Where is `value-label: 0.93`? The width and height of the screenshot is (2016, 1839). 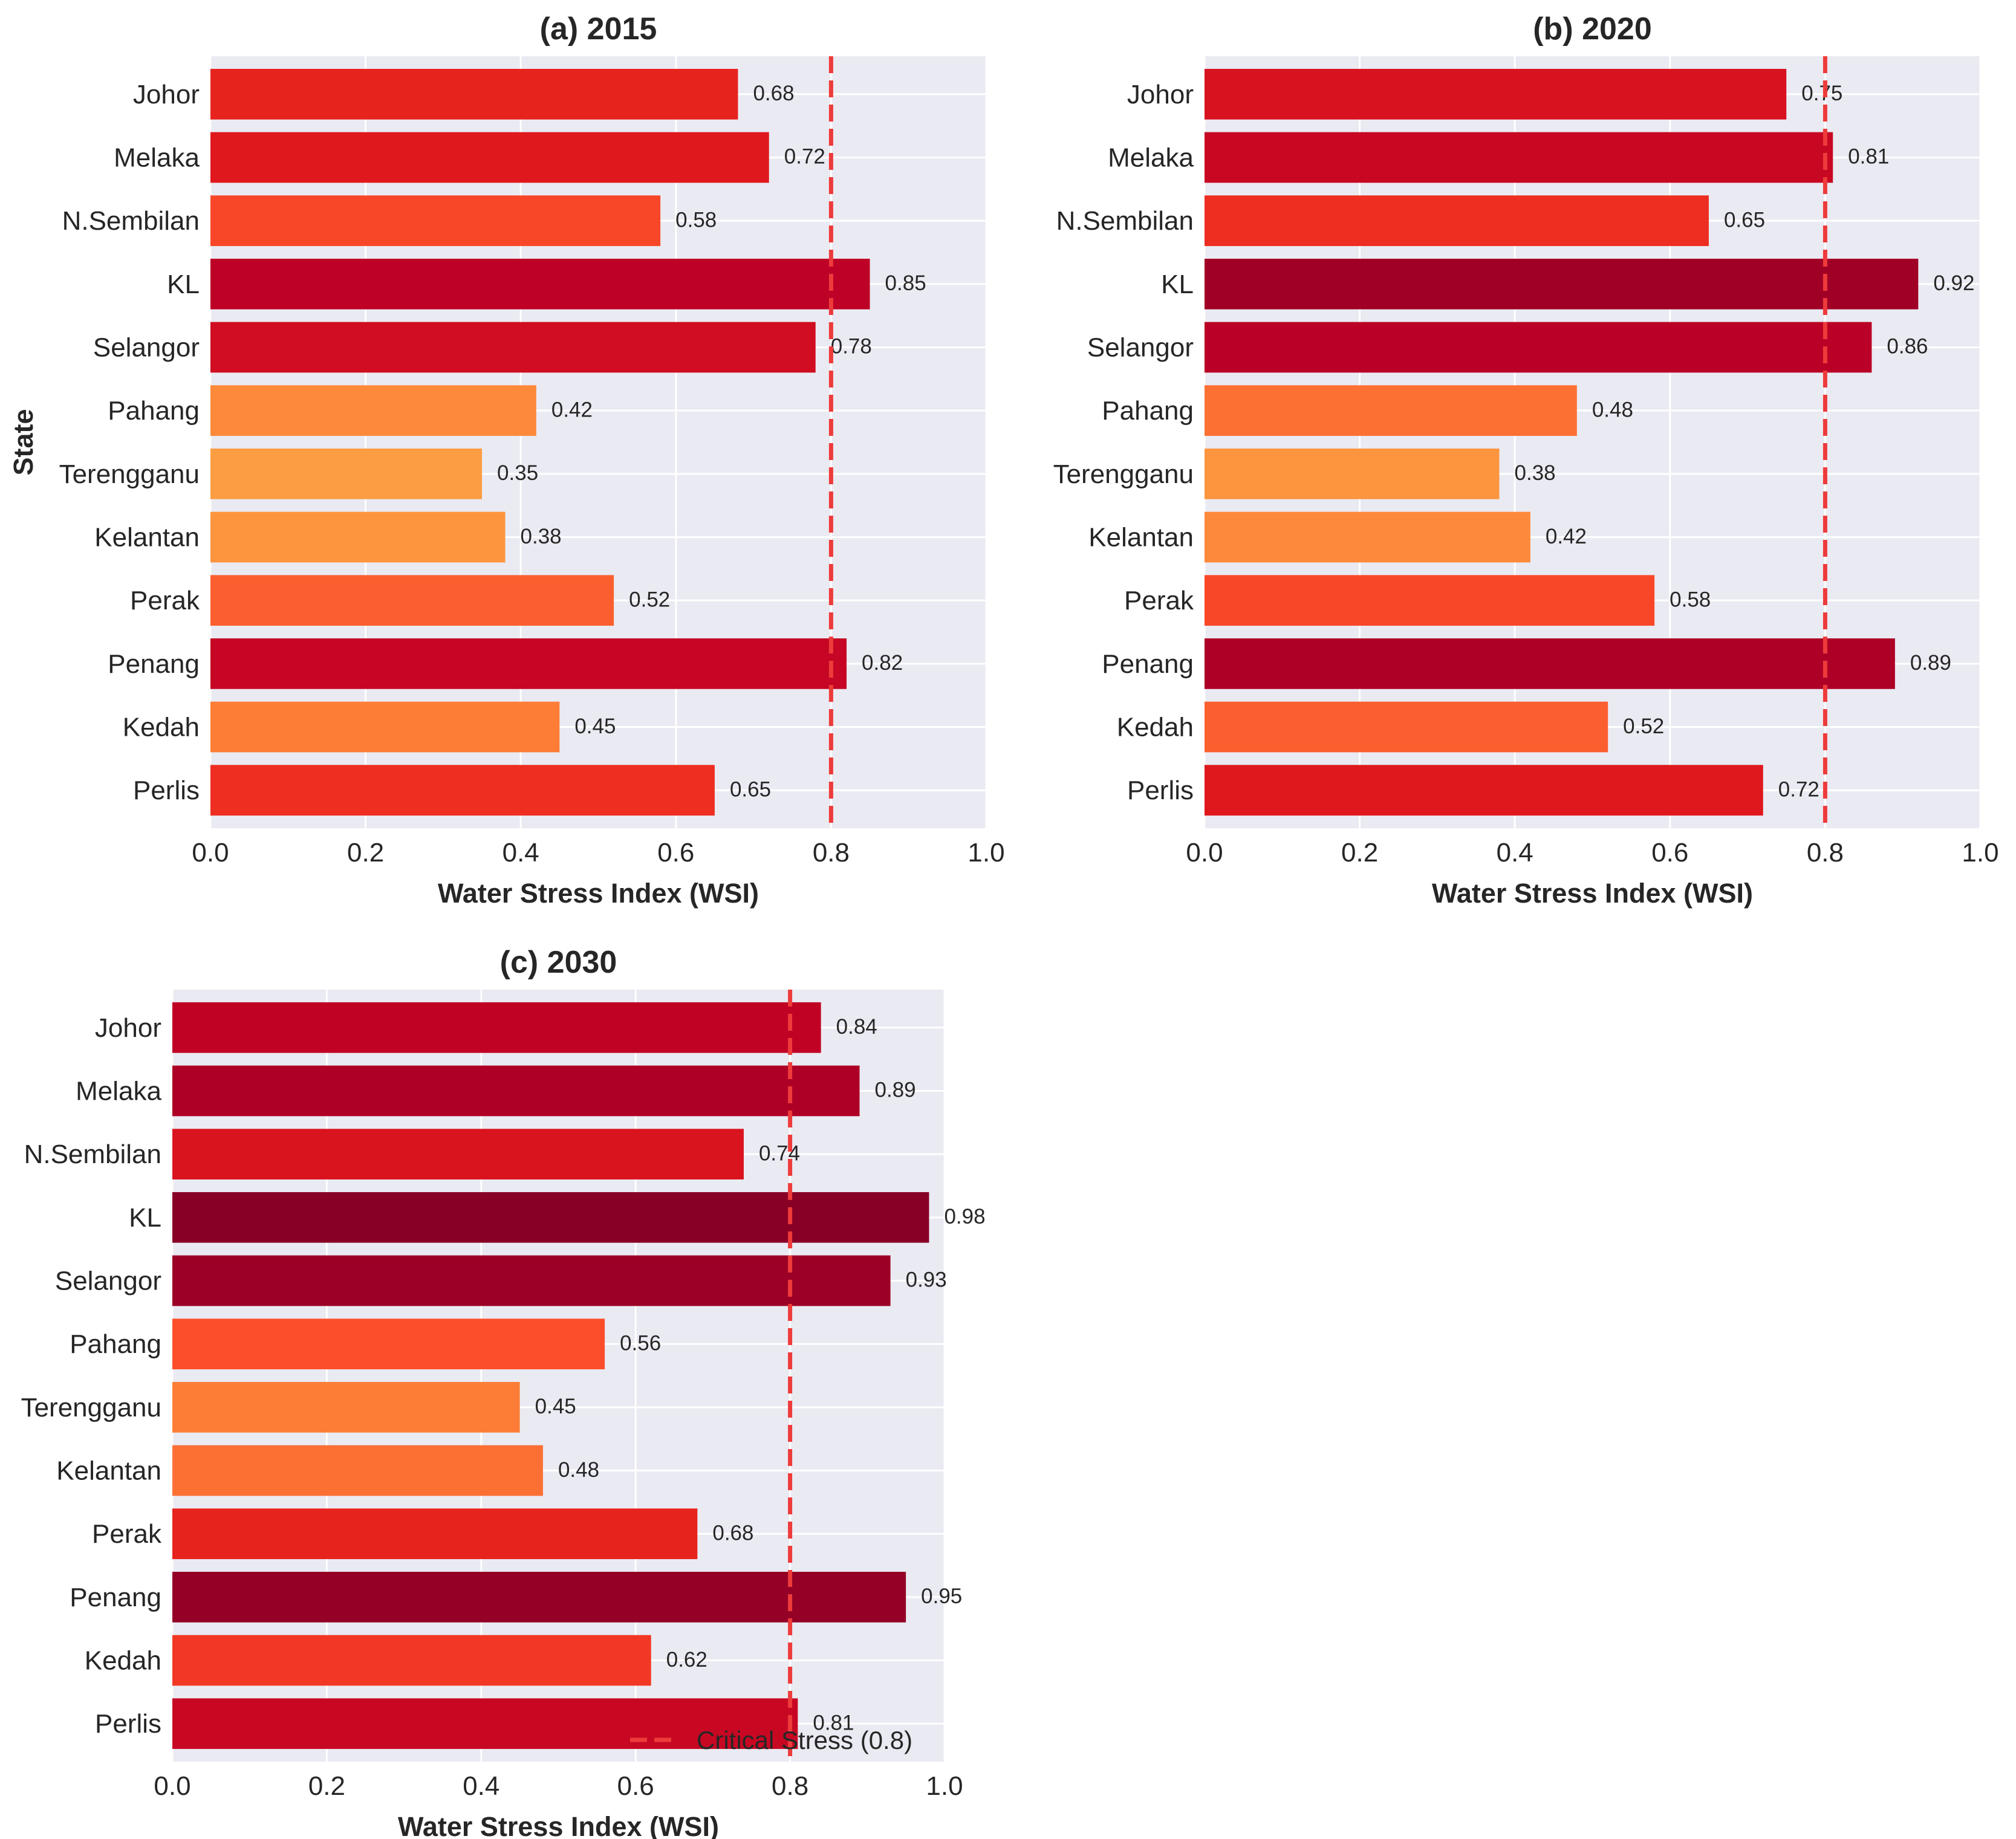
value-label: 0.93 is located at coordinates (926, 1280).